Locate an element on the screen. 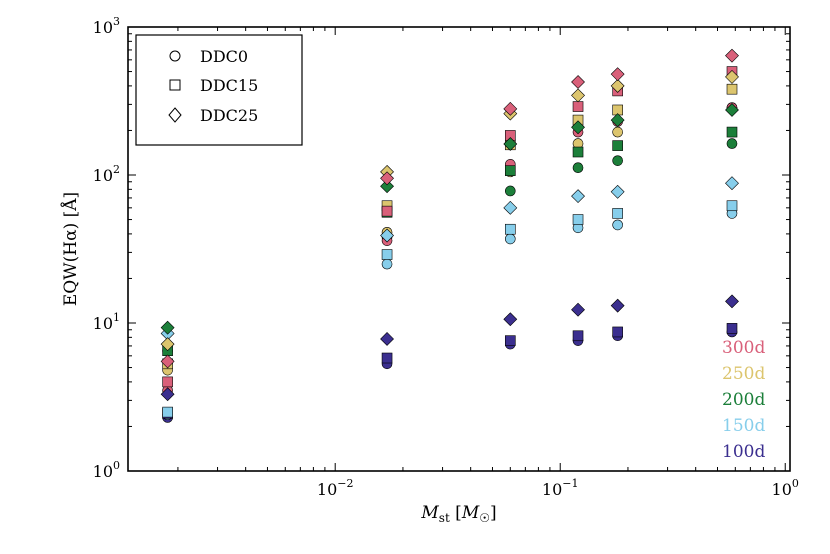 Image resolution: width=830 pixels, height=554 pixels. y-axis-label: EQW(Hα) [Å] is located at coordinates (70, 249).